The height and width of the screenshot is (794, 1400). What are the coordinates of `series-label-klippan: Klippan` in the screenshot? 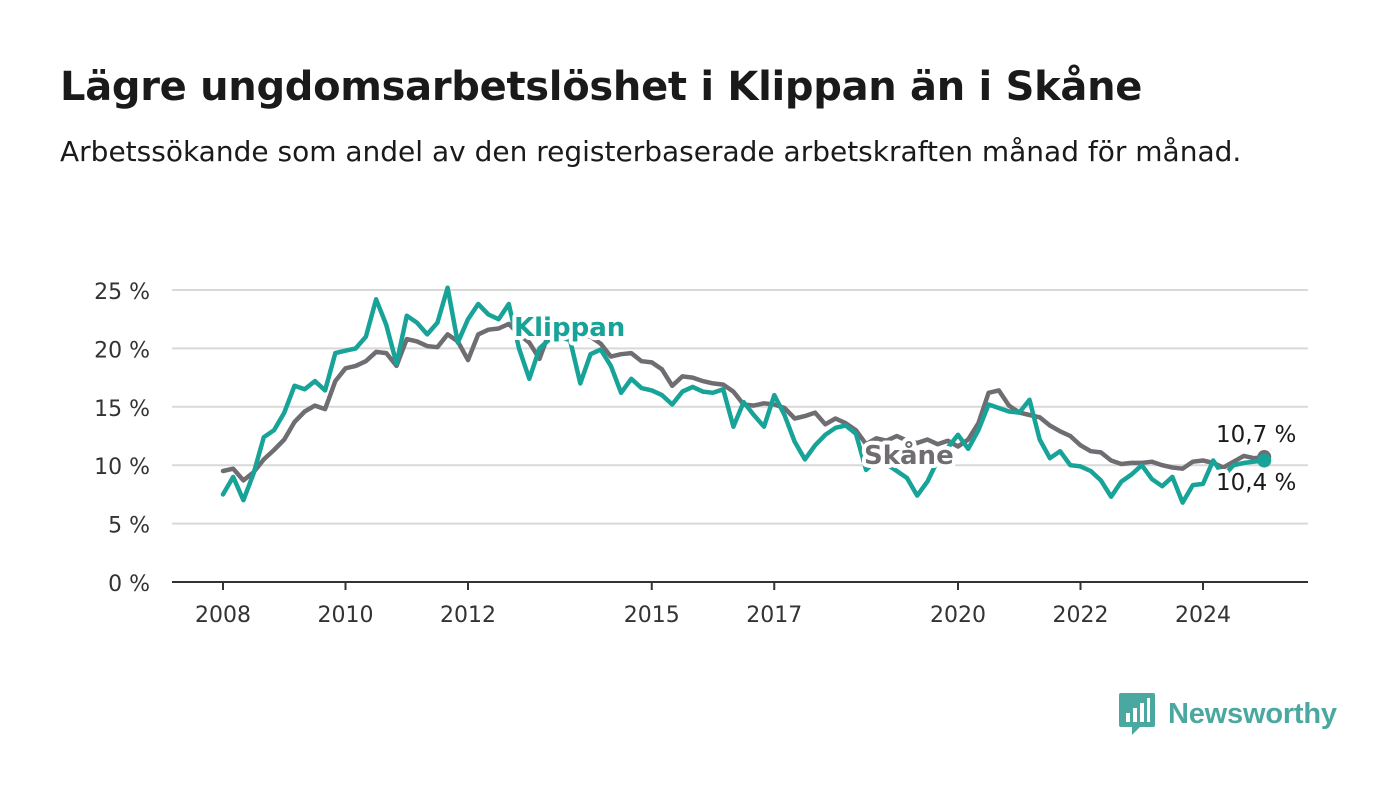 It's located at (569, 328).